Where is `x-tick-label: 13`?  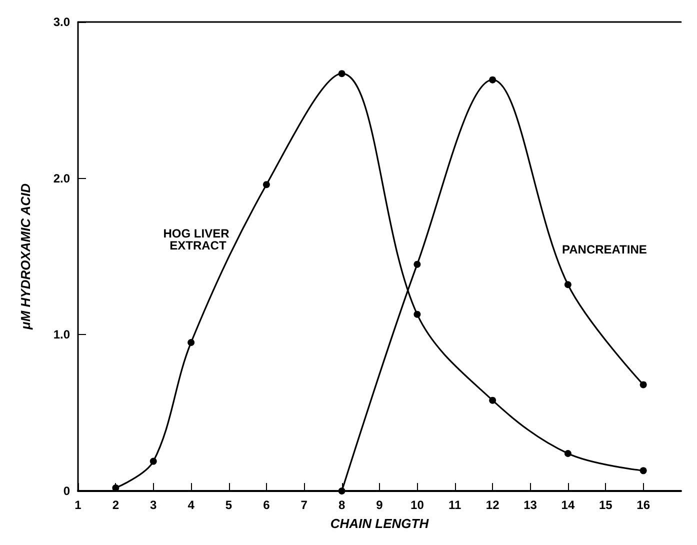
x-tick-label: 13 is located at coordinates (531, 505).